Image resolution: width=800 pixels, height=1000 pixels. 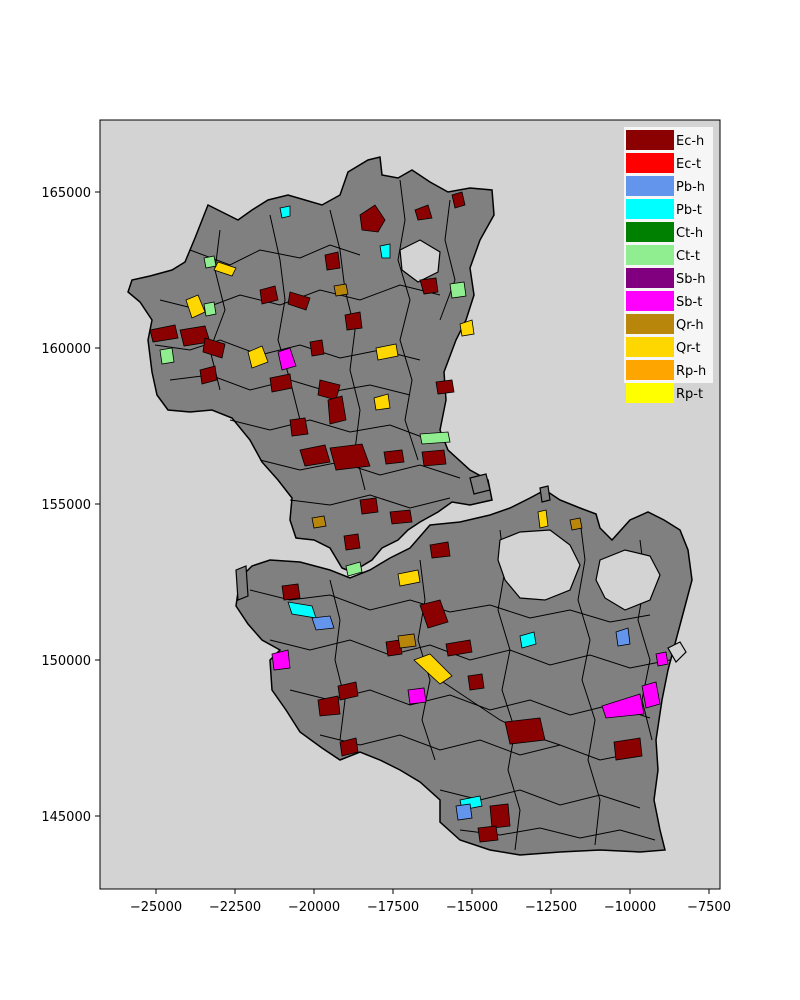 I want to click on x-tick-label: −10000, so click(x=630, y=907).